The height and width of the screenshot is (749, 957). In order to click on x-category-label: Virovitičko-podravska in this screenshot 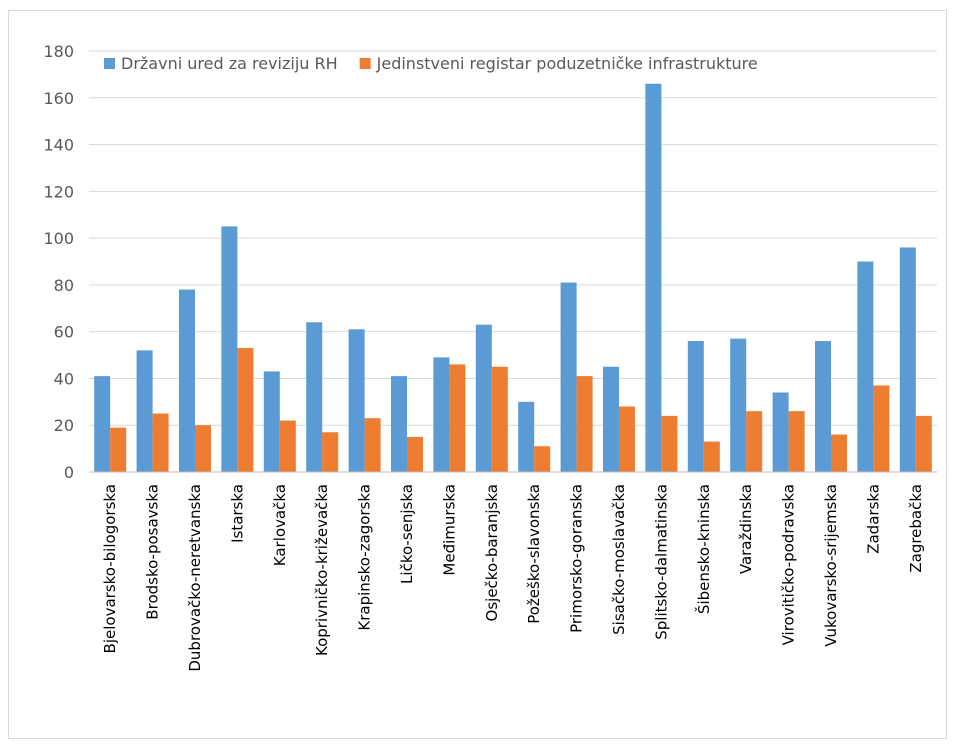, I will do `click(789, 564)`.